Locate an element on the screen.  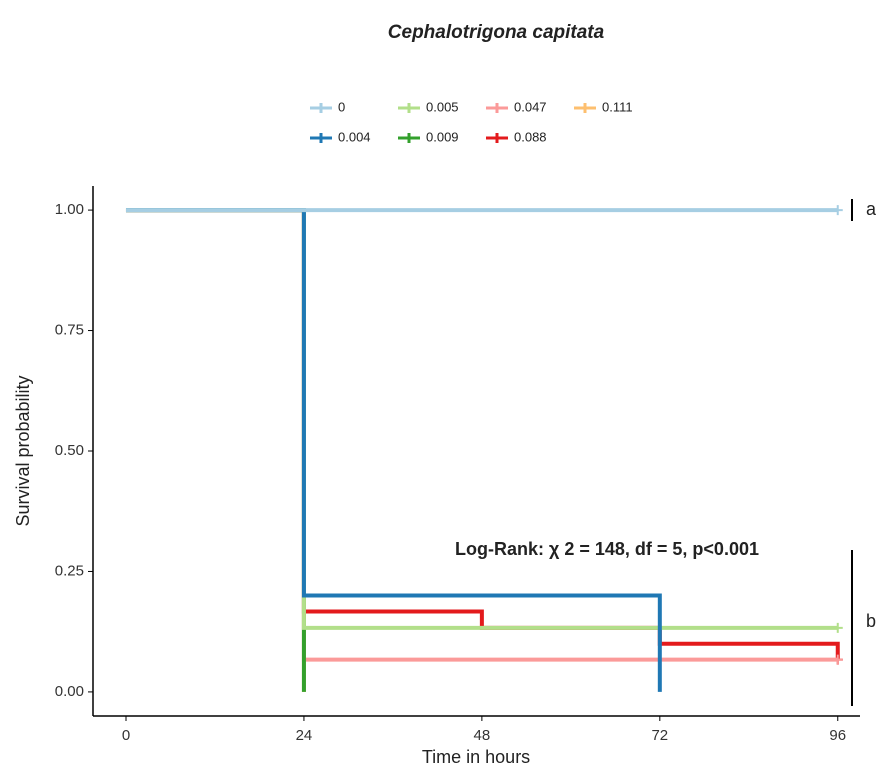
legend-label: 0.005 is located at coordinates (442, 106).